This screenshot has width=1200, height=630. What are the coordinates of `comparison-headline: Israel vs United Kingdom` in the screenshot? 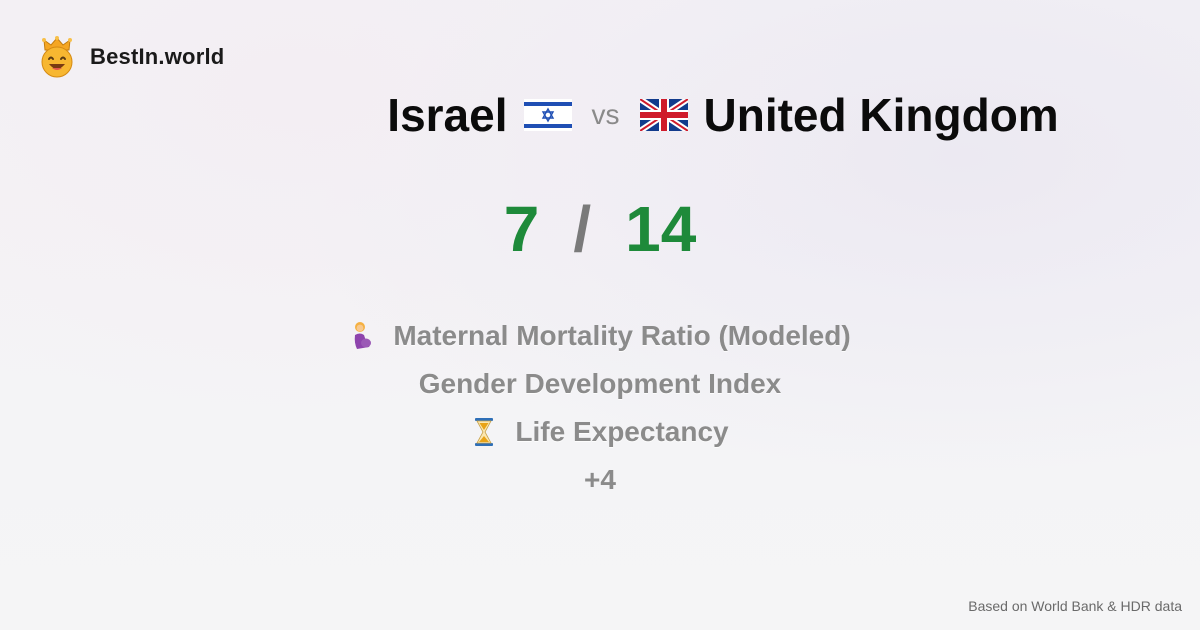 It's located at (600, 115).